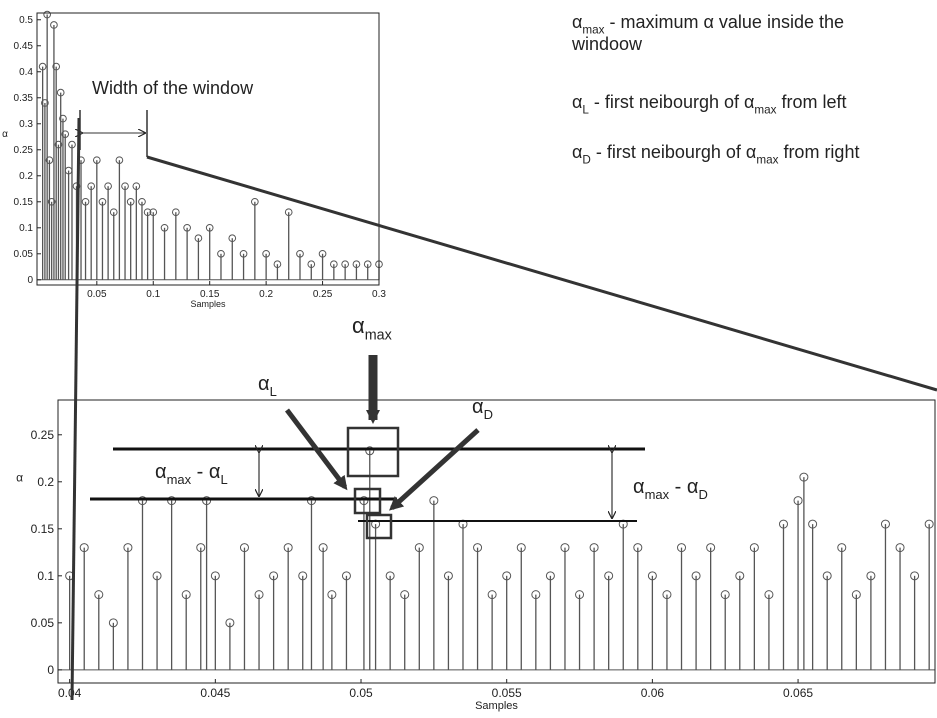 The width and height of the screenshot is (937, 718). Describe the element at coordinates (215, 693) in the screenshot. I see `x-tick-label: 0.045` at that location.